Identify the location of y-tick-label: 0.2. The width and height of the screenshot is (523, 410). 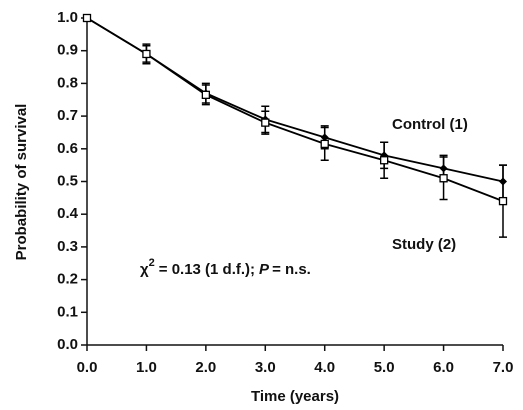
(67, 279).